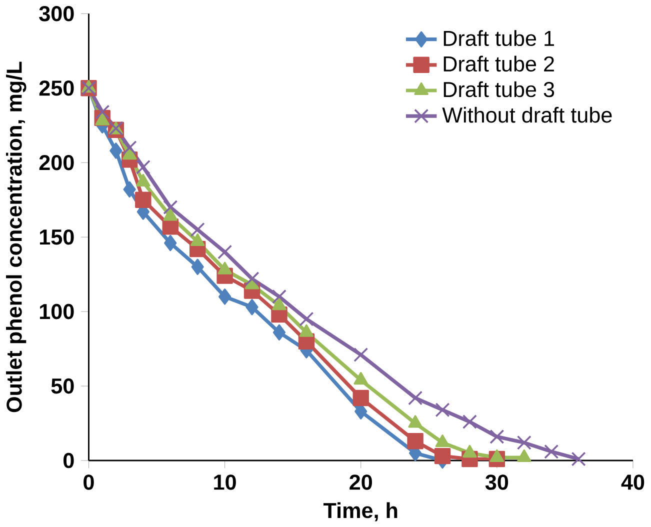  Describe the element at coordinates (360, 512) in the screenshot. I see `x-axis-title: Time, h` at that location.